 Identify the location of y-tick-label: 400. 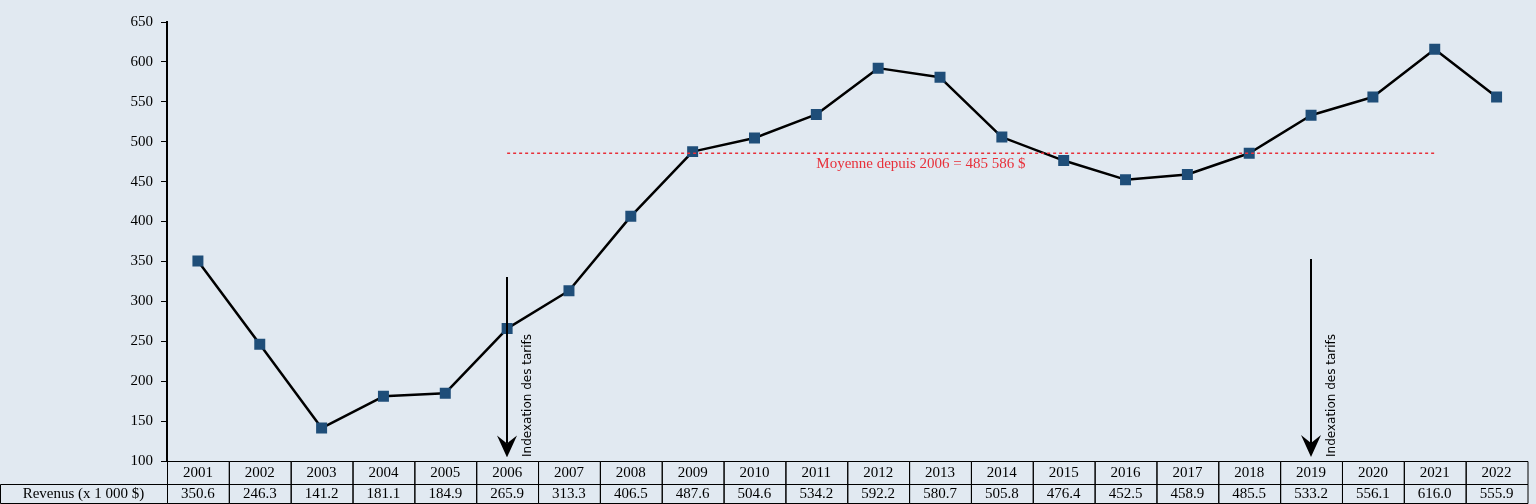
(141, 220).